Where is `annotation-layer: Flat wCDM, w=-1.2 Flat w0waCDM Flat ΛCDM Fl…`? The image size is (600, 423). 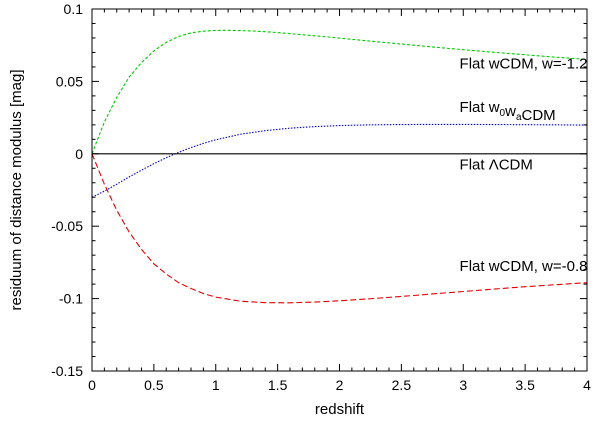 annotation-layer: Flat wCDM, w=-1.2 Flat w0waCDM Flat ΛCDM Fl… is located at coordinates (524, 165).